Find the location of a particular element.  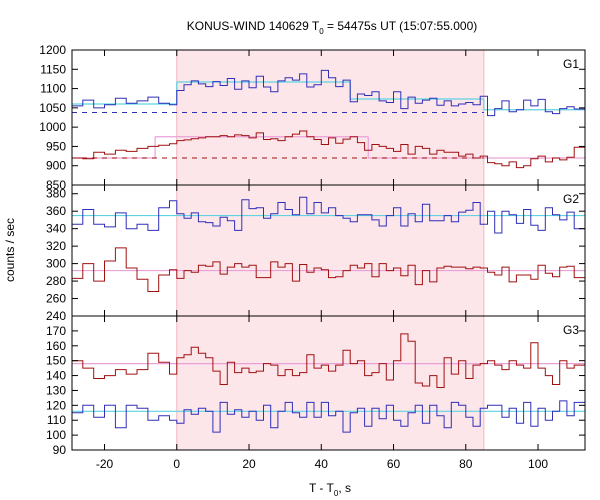

g1-y-tick-label: 1100 is located at coordinates (53, 89).